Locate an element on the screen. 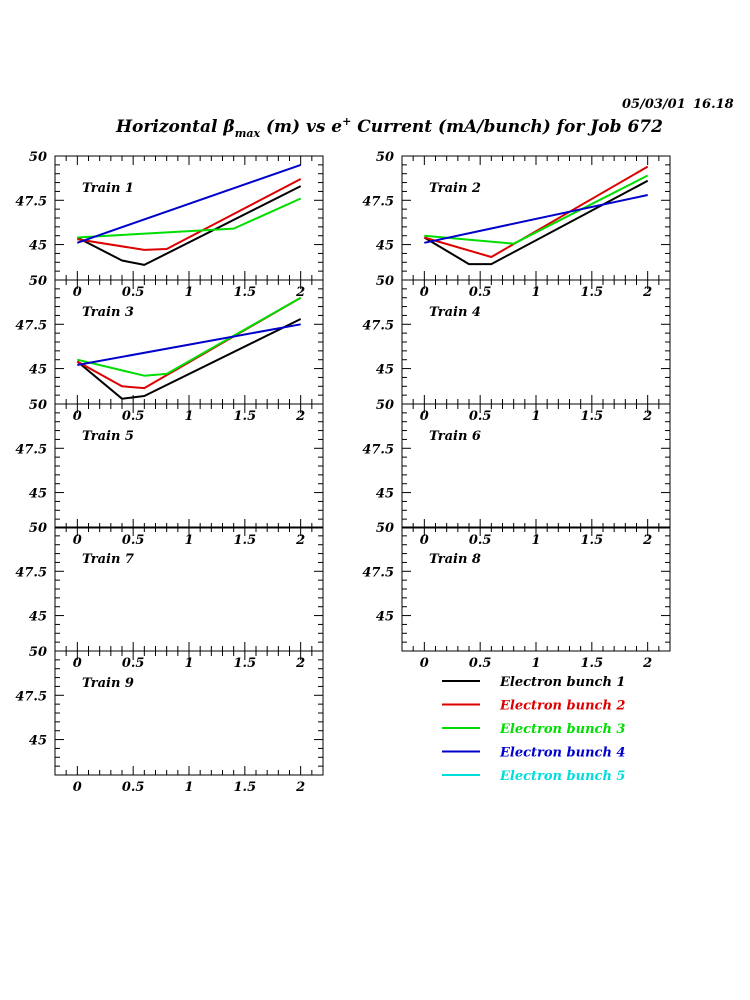 Image resolution: width=750 pixels, height=1000 pixels. panel-label: Train 8 is located at coordinates (455, 559).